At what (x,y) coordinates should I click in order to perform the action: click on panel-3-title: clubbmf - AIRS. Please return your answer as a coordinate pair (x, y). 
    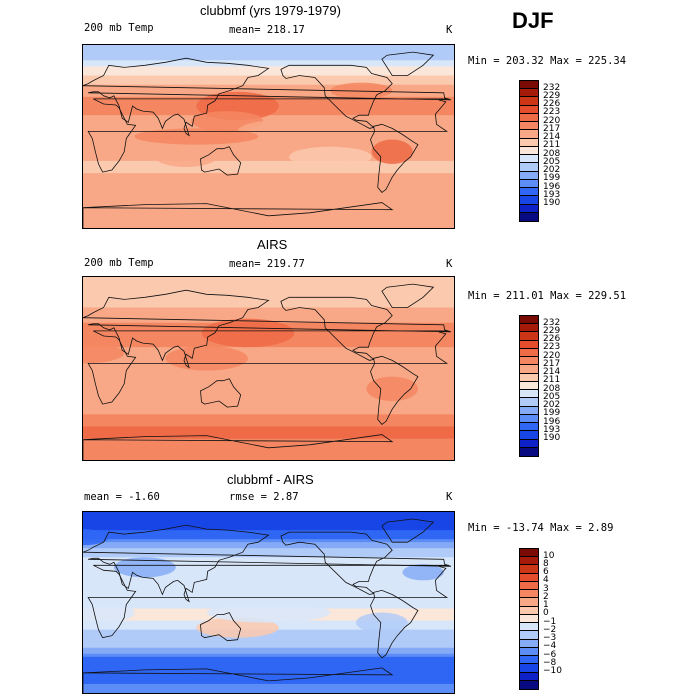
    Looking at the image, I should click on (270, 479).